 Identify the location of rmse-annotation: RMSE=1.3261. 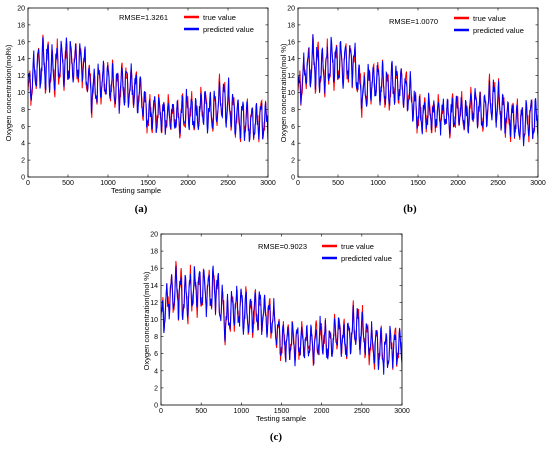
(143, 17).